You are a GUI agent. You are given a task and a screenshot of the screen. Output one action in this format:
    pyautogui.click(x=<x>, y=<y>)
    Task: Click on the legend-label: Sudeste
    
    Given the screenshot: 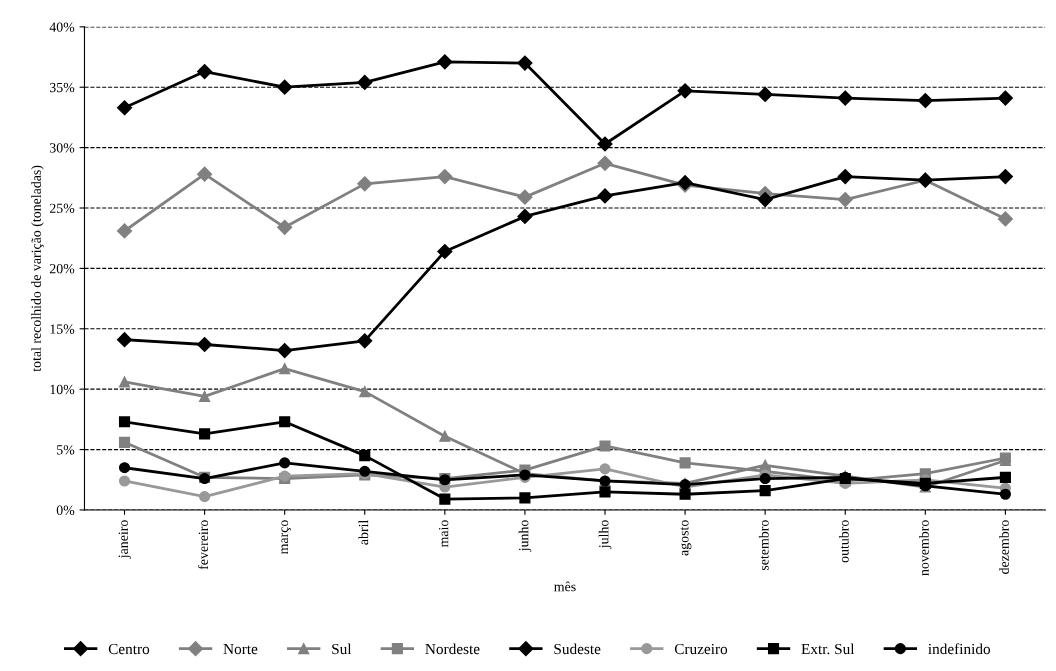 What is the action you would take?
    pyautogui.click(x=577, y=649)
    